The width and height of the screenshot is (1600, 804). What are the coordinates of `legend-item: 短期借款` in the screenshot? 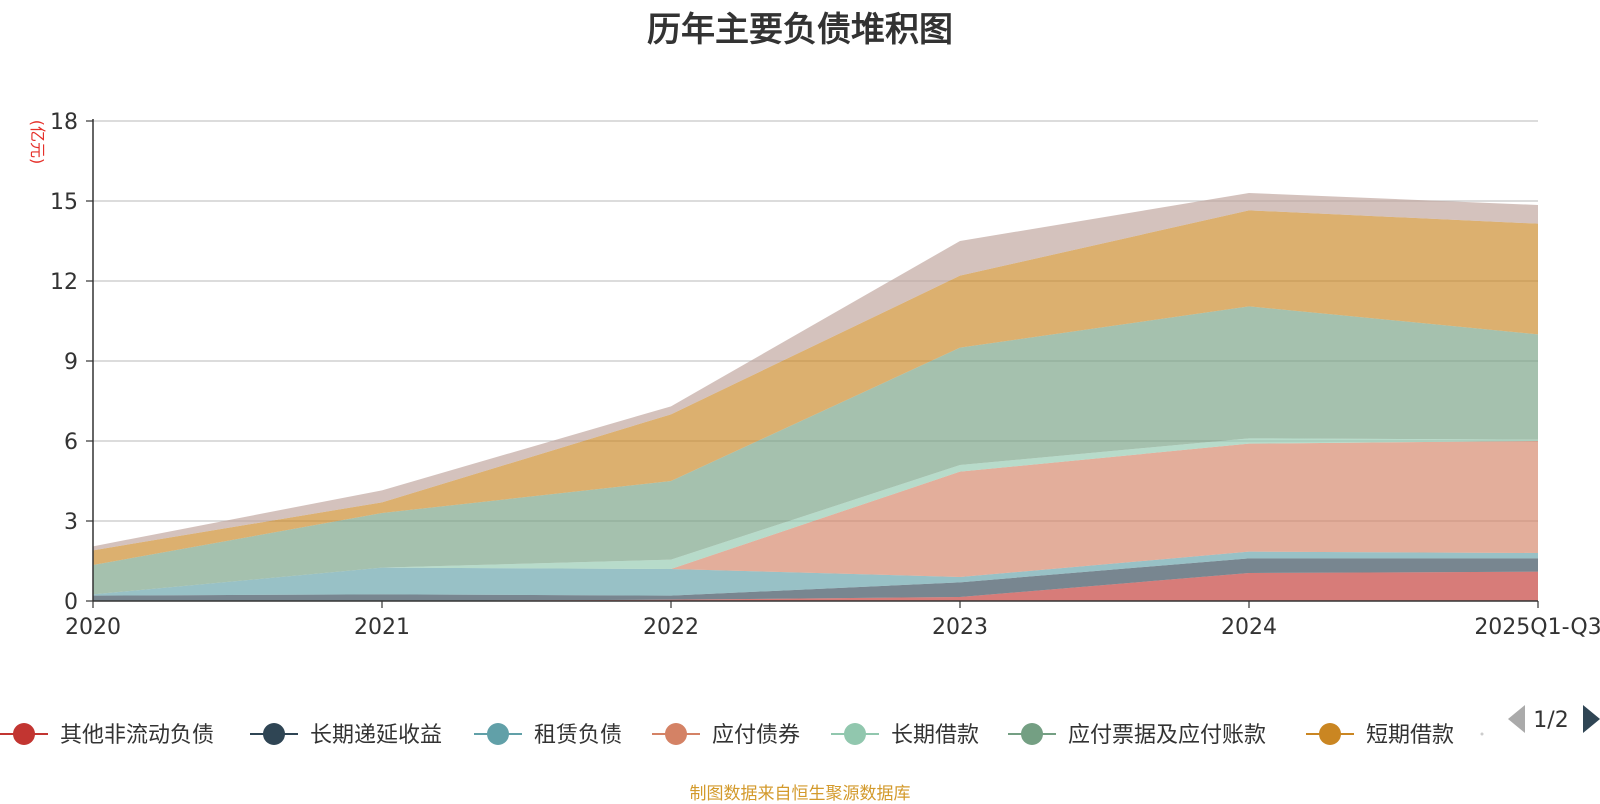 It's located at (1380, 735).